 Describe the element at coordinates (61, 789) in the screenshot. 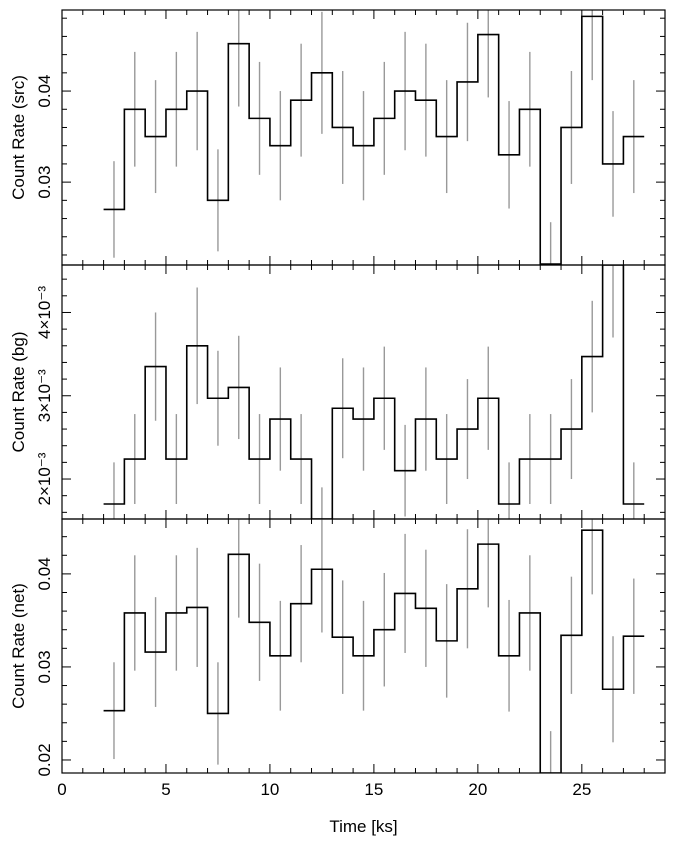

I see `x-tick-label-0: 0` at that location.